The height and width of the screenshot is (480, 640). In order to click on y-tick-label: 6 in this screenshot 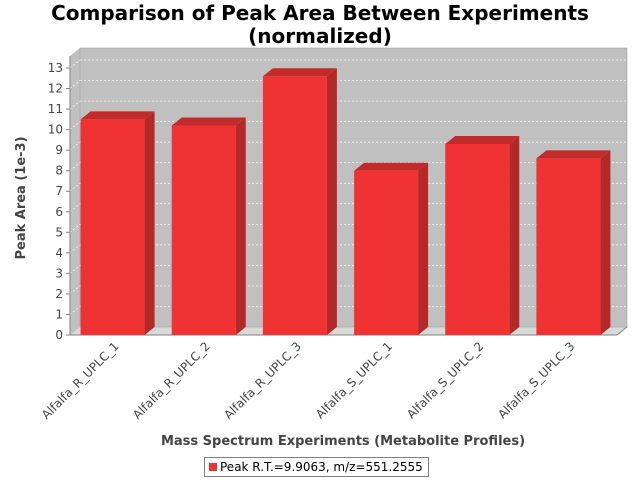, I will do `click(59, 212)`.